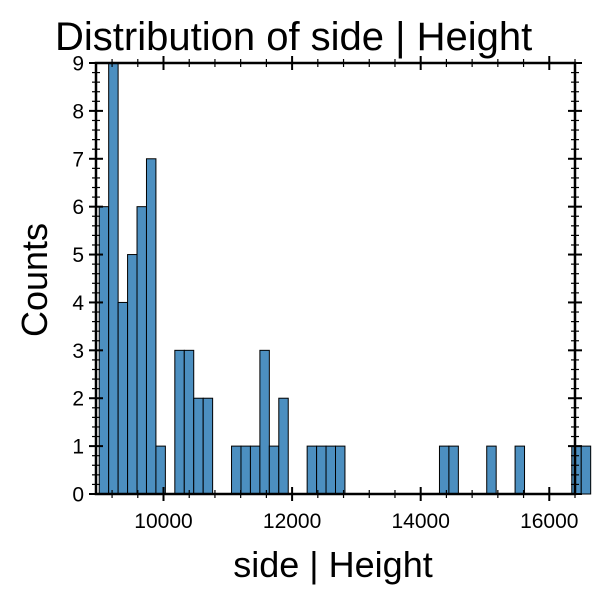 Image resolution: width=600 pixels, height=600 pixels. I want to click on y-tick-label: 6, so click(78, 207).